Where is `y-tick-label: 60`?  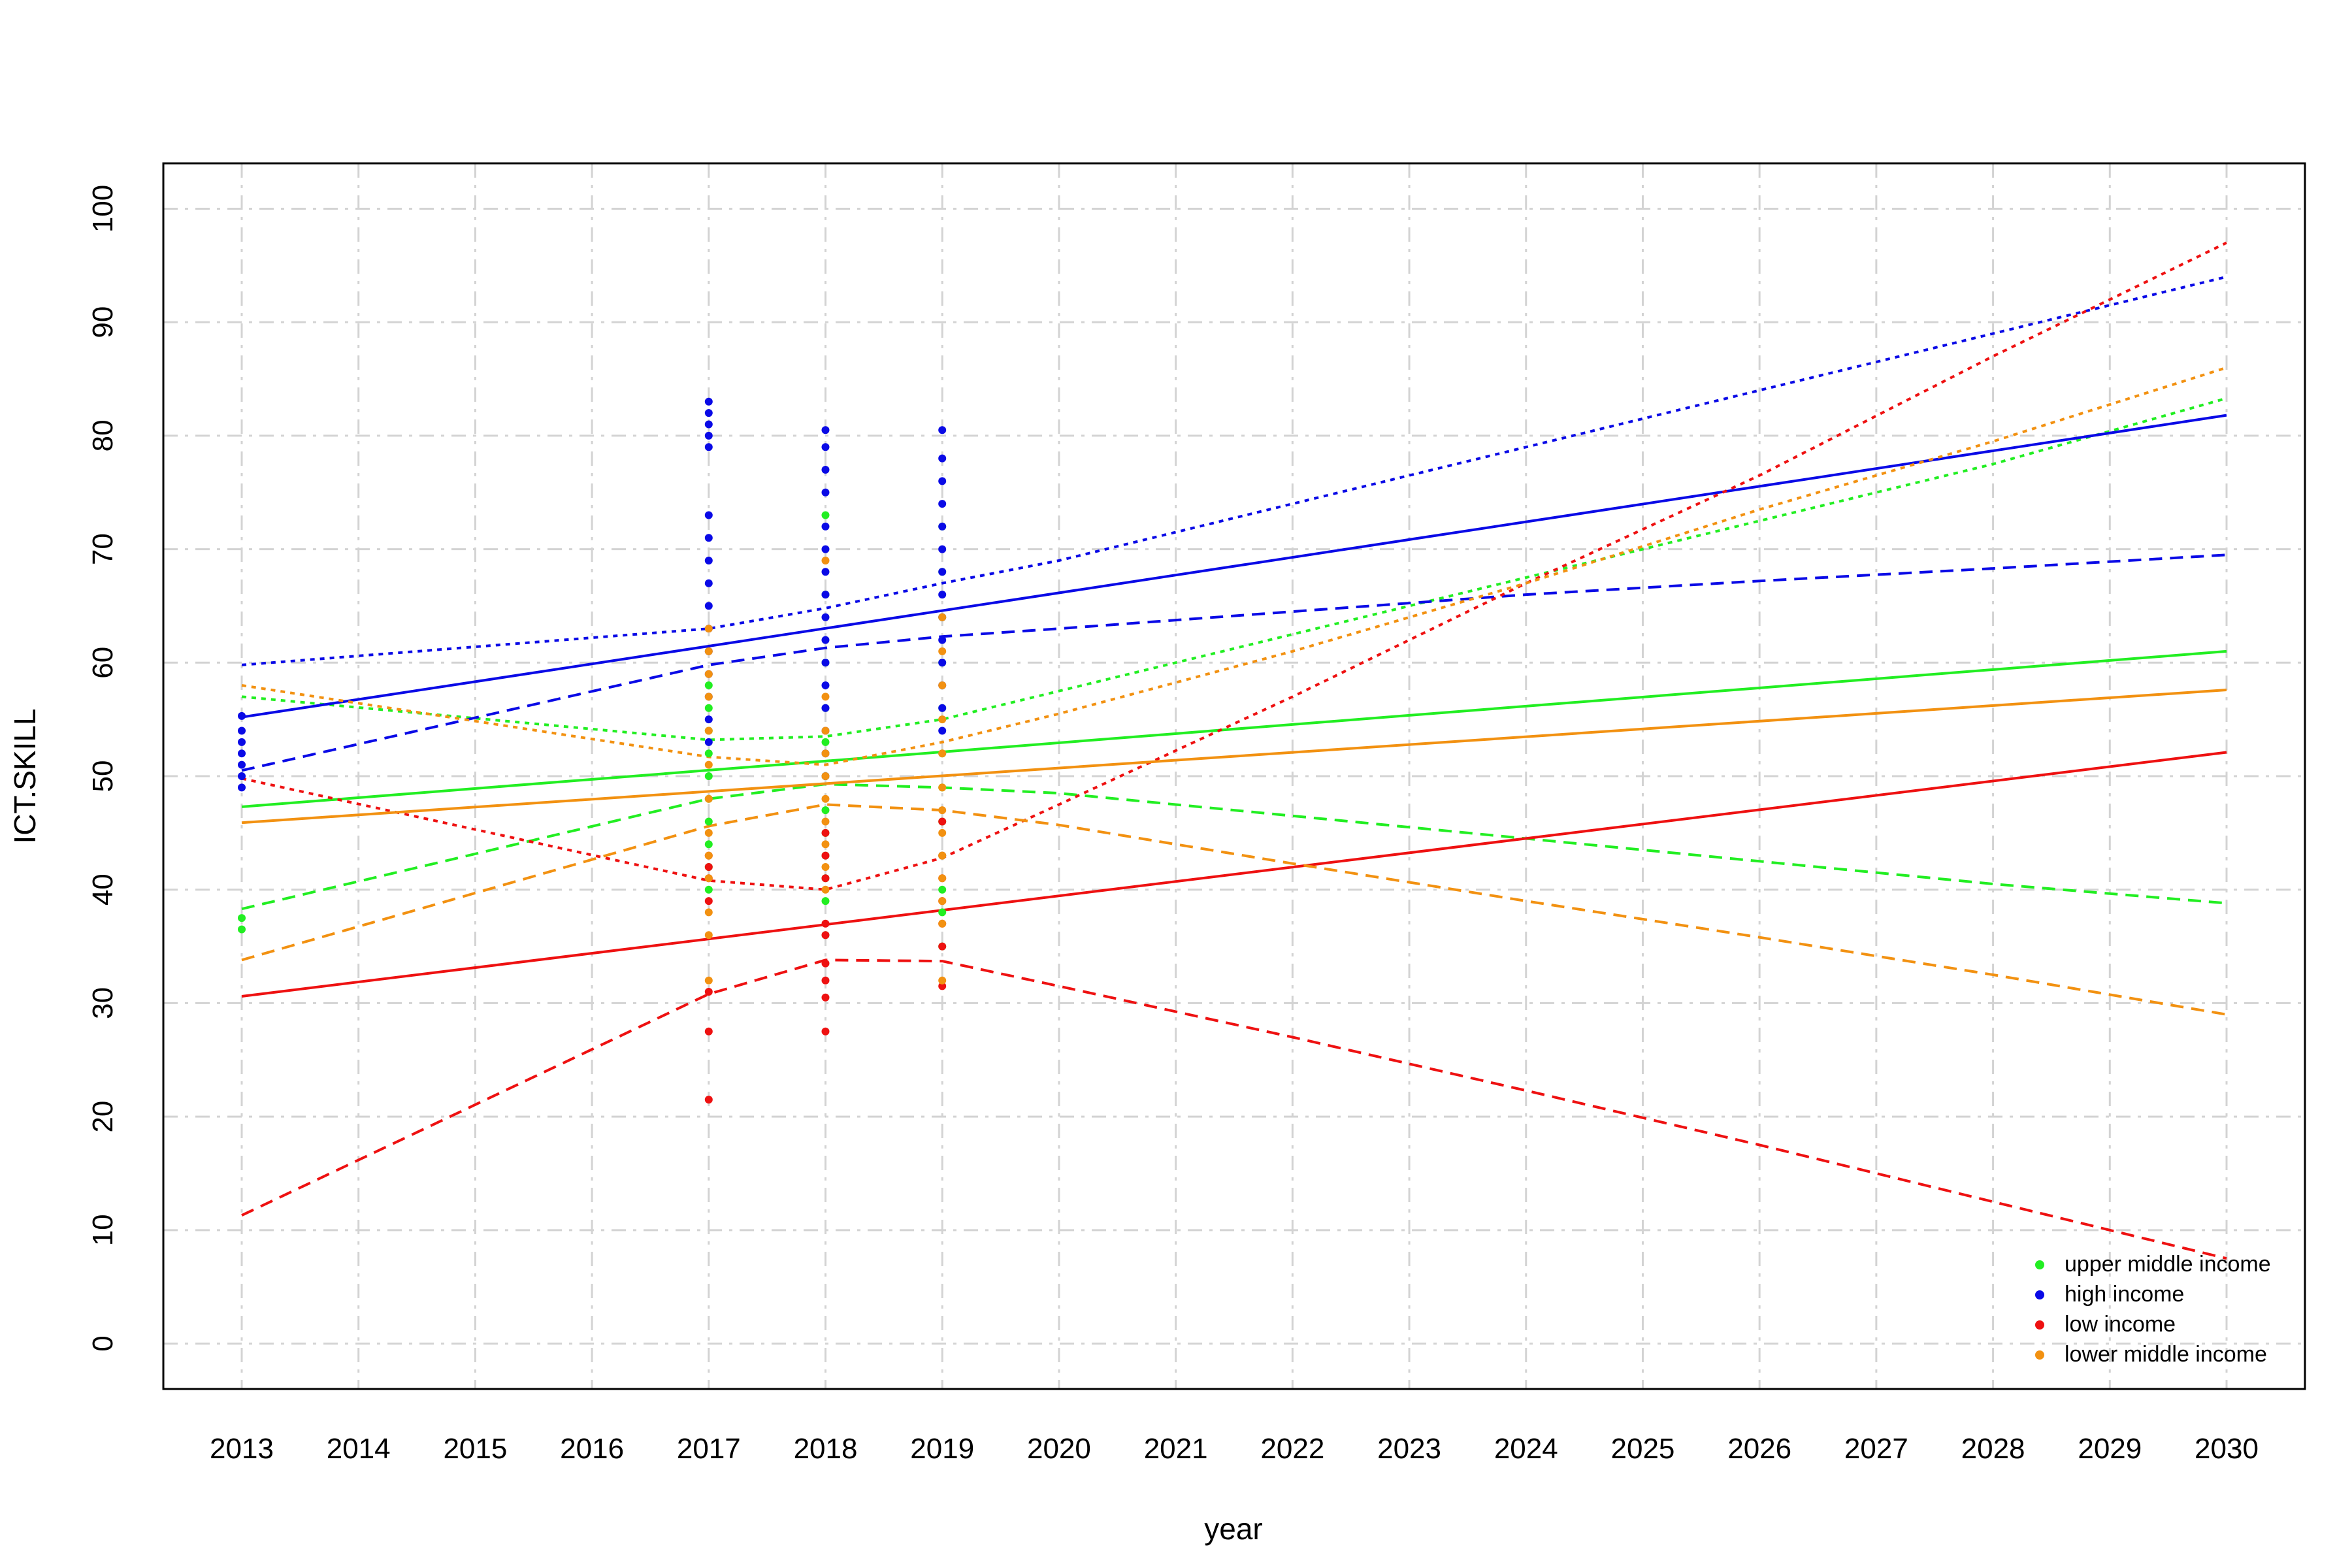 y-tick-label: 60 is located at coordinates (103, 663).